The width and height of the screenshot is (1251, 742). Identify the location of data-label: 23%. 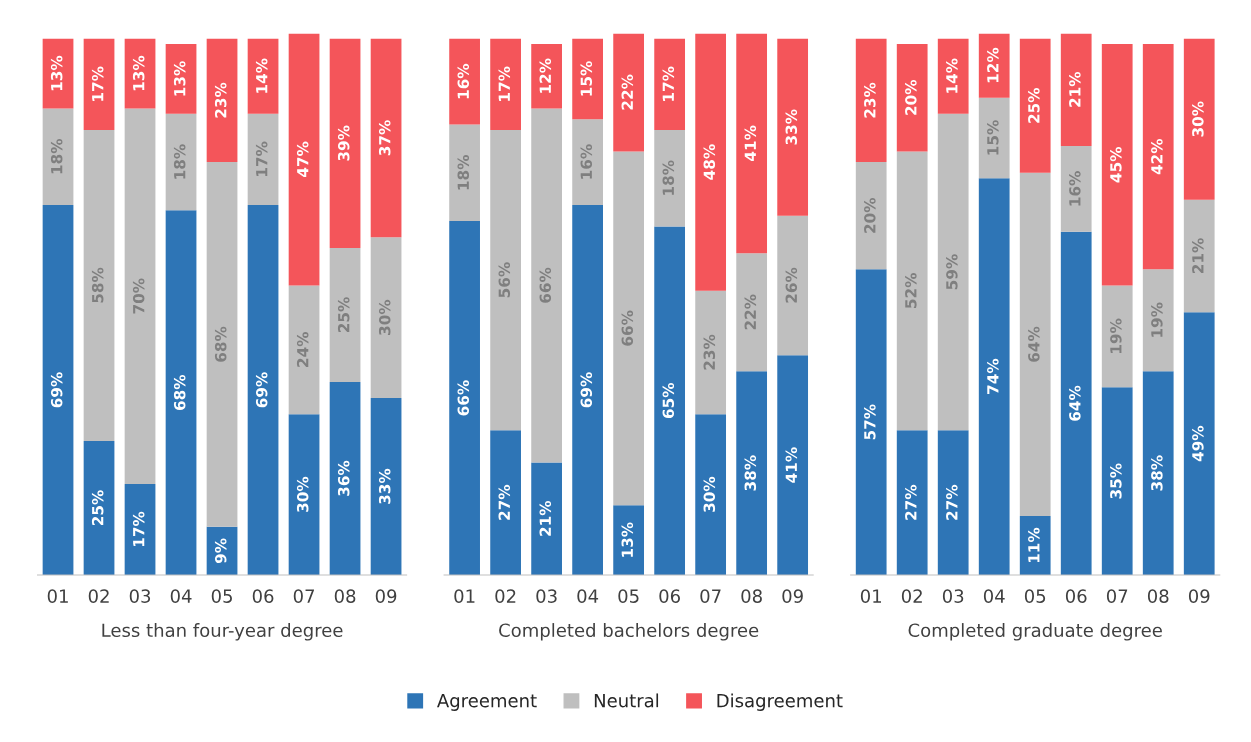
(709, 352).